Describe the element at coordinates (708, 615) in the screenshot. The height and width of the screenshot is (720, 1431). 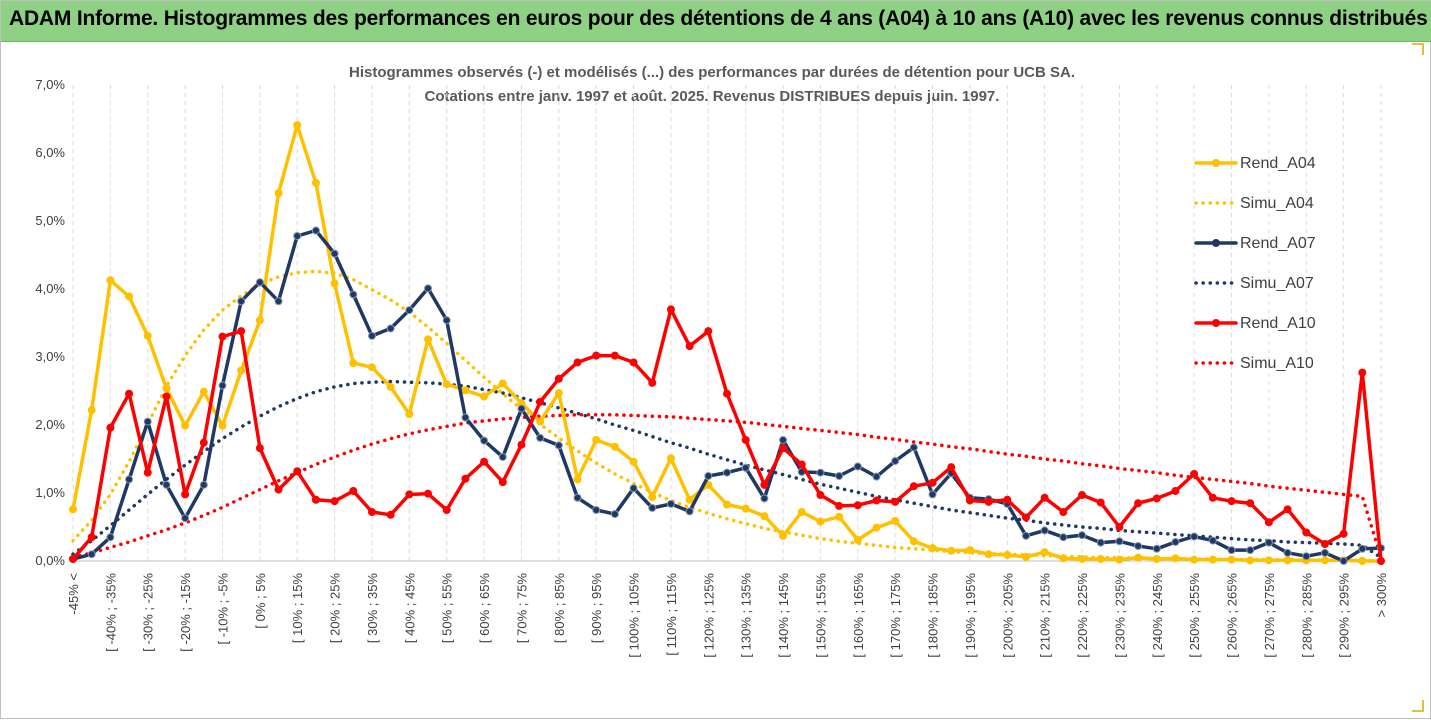
I see `x-tick-label: [ 120% ; 125%` at that location.